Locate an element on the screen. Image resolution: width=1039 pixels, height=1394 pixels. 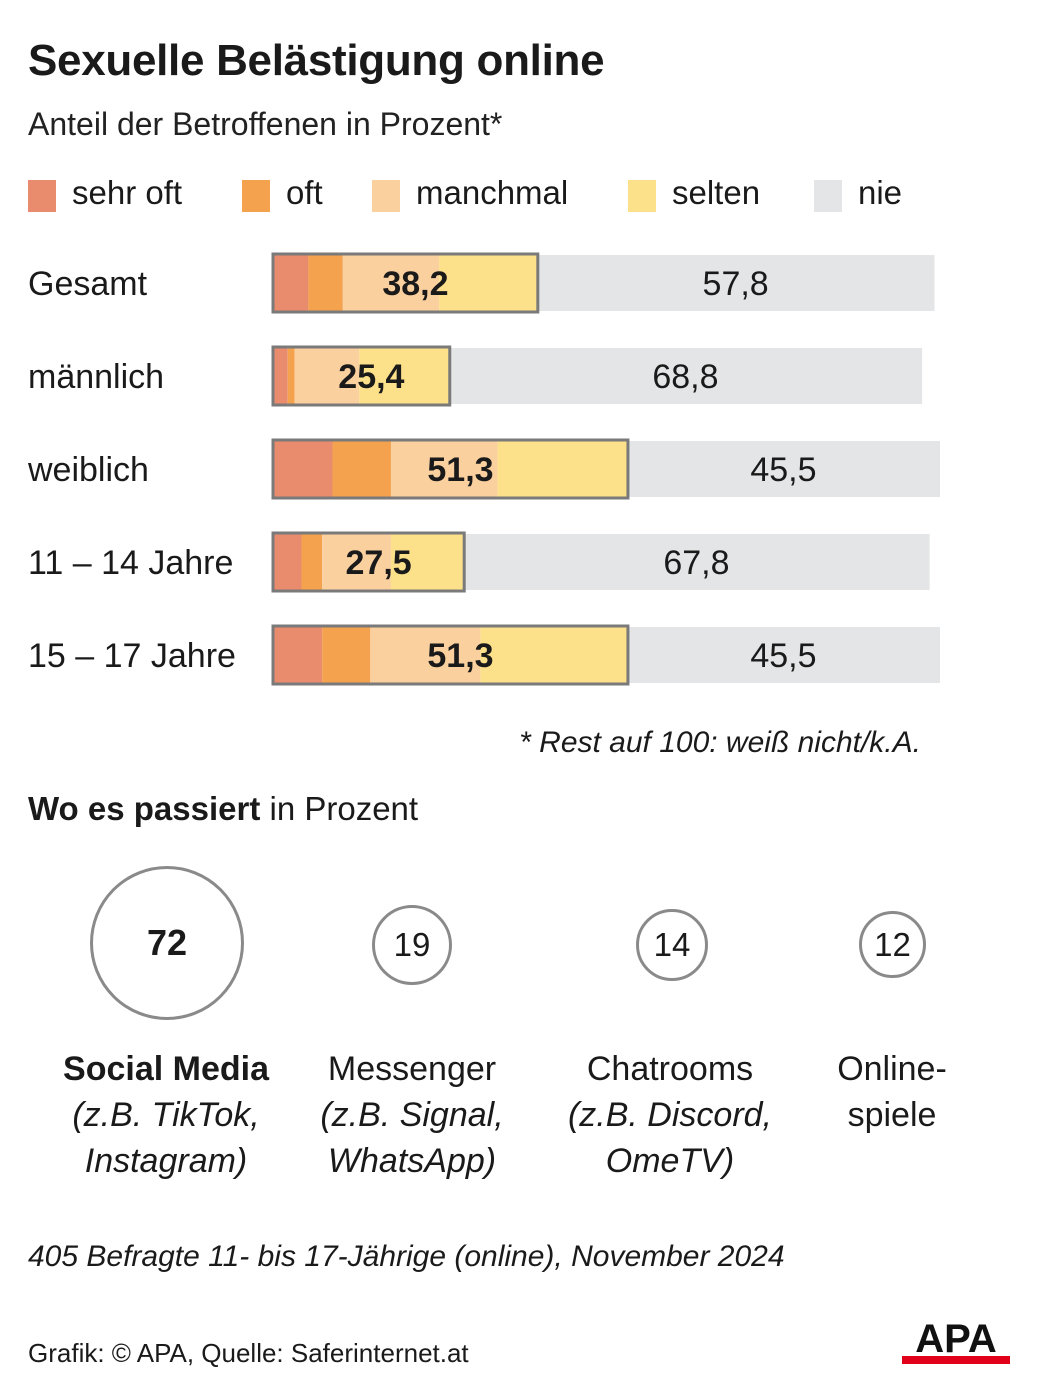
bar-never-label: 57,8 is located at coordinates (736, 284).